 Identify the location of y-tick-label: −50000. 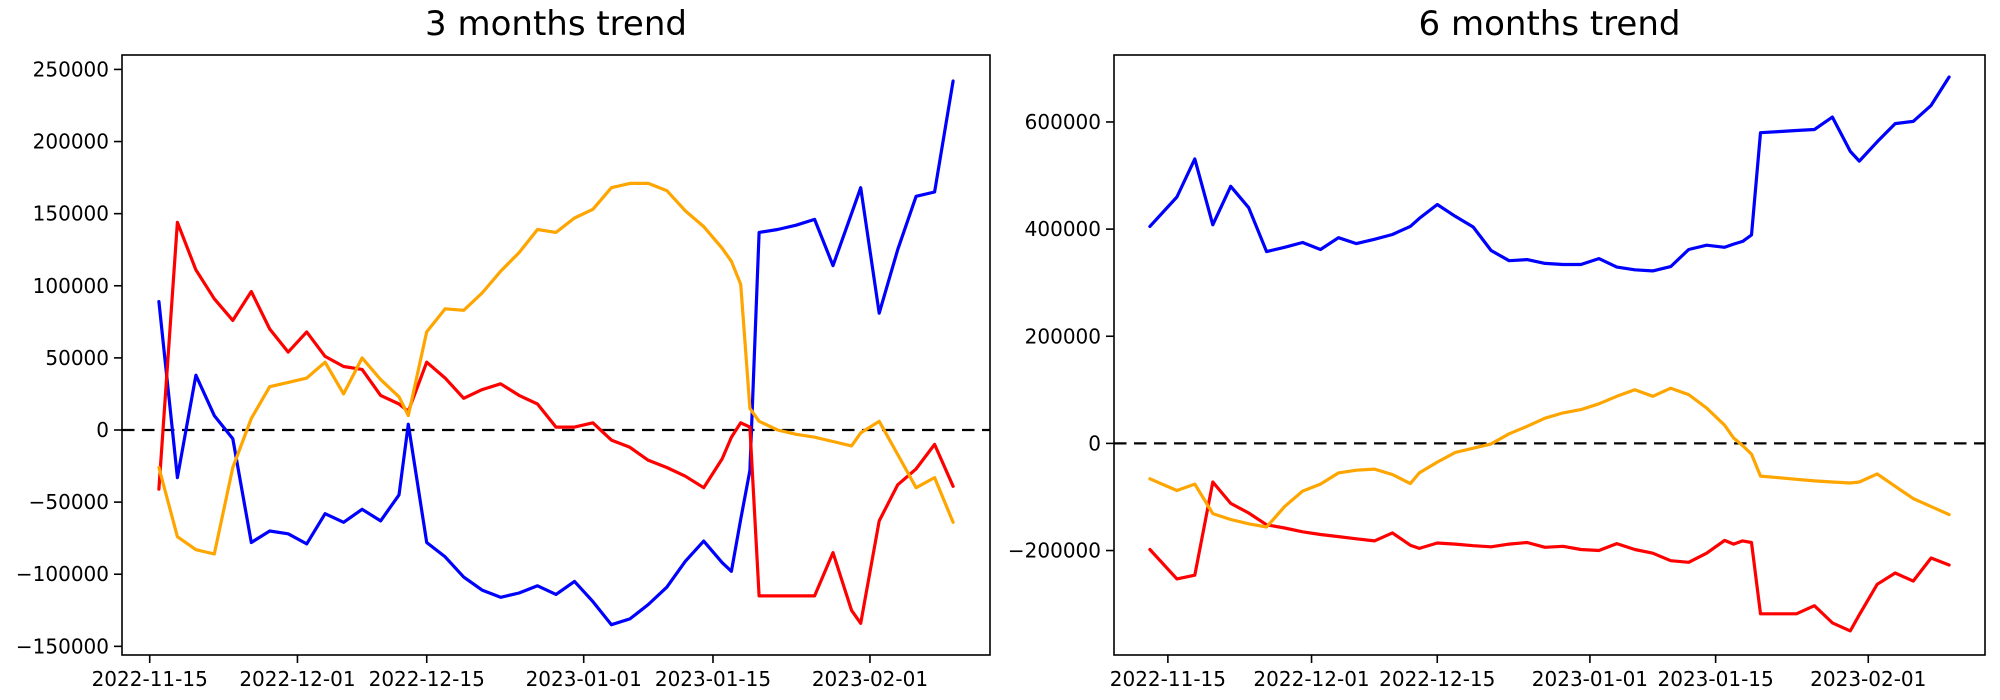
(69, 502).